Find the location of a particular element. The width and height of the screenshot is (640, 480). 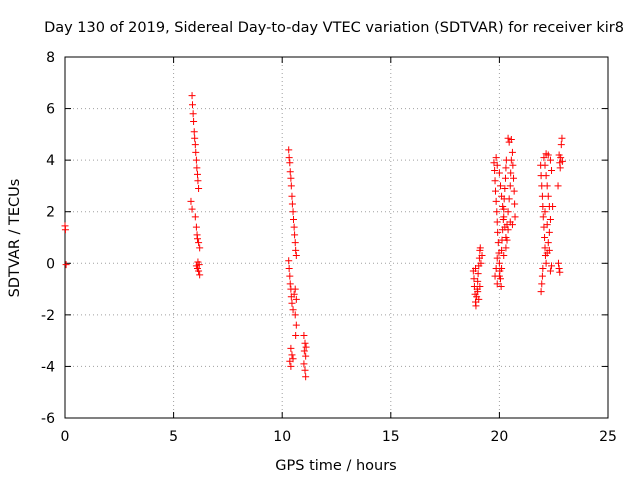

x-tick-label: 20 is located at coordinates (499, 437).